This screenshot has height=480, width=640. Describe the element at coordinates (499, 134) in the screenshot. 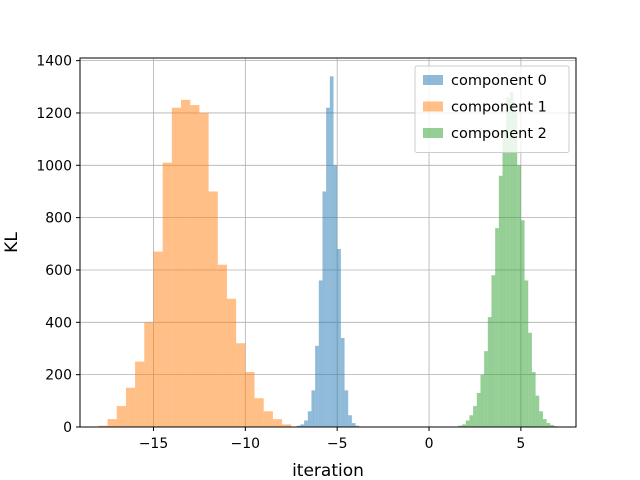

I see `legend-entry-label: component 2` at that location.